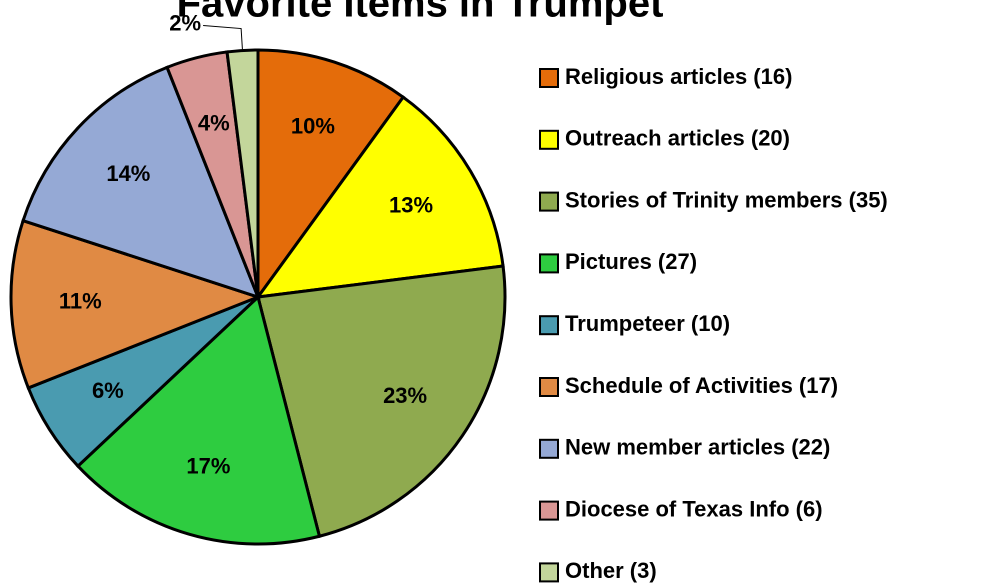 The image size is (984, 585). What do you see at coordinates (677, 138) in the screenshot?
I see `legend-label: Outreach articles (20)` at bounding box center [677, 138].